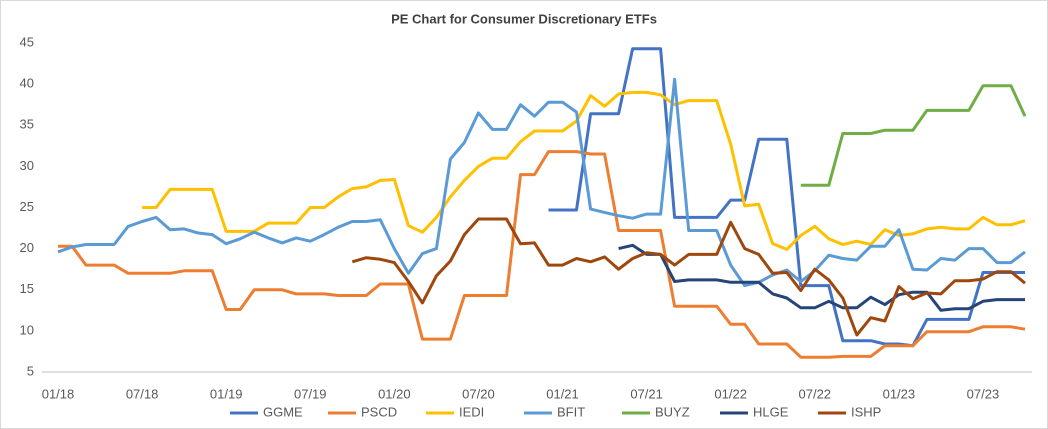 This screenshot has height=429, width=1048. Describe the element at coordinates (58, 393) in the screenshot. I see `x-tick-label: 01/18` at that location.